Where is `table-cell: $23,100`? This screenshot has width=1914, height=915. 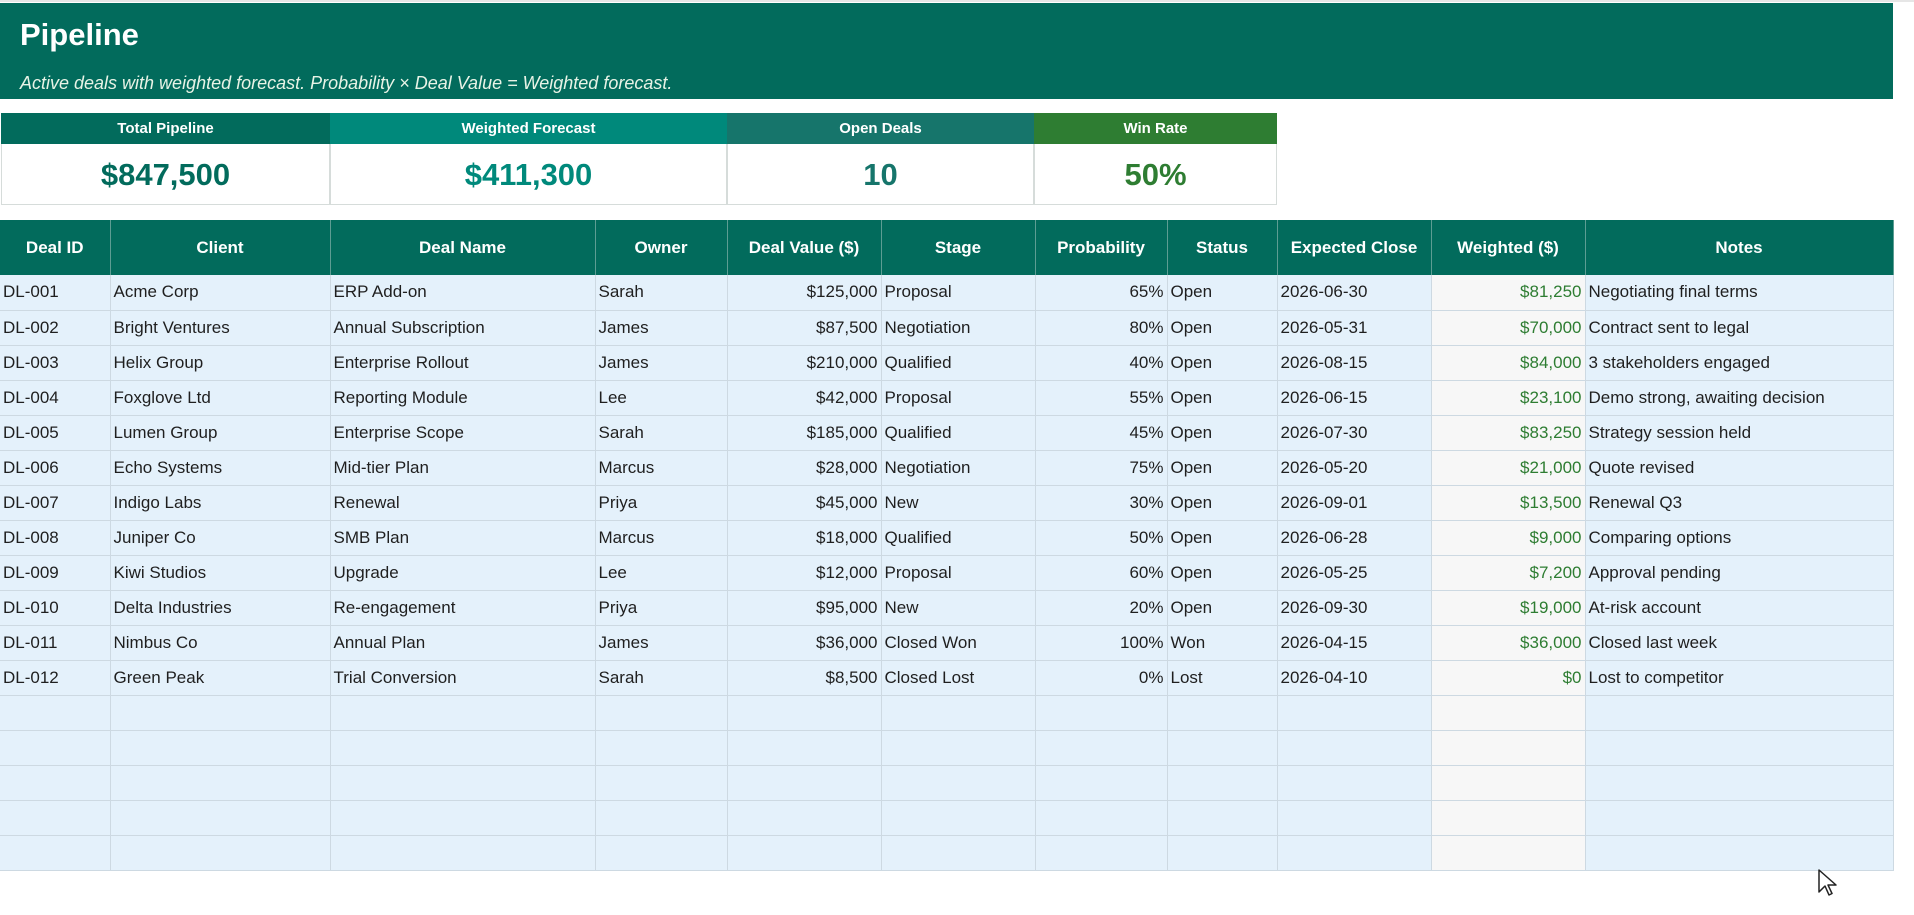
table-cell: $23,100 is located at coordinates (1508, 398).